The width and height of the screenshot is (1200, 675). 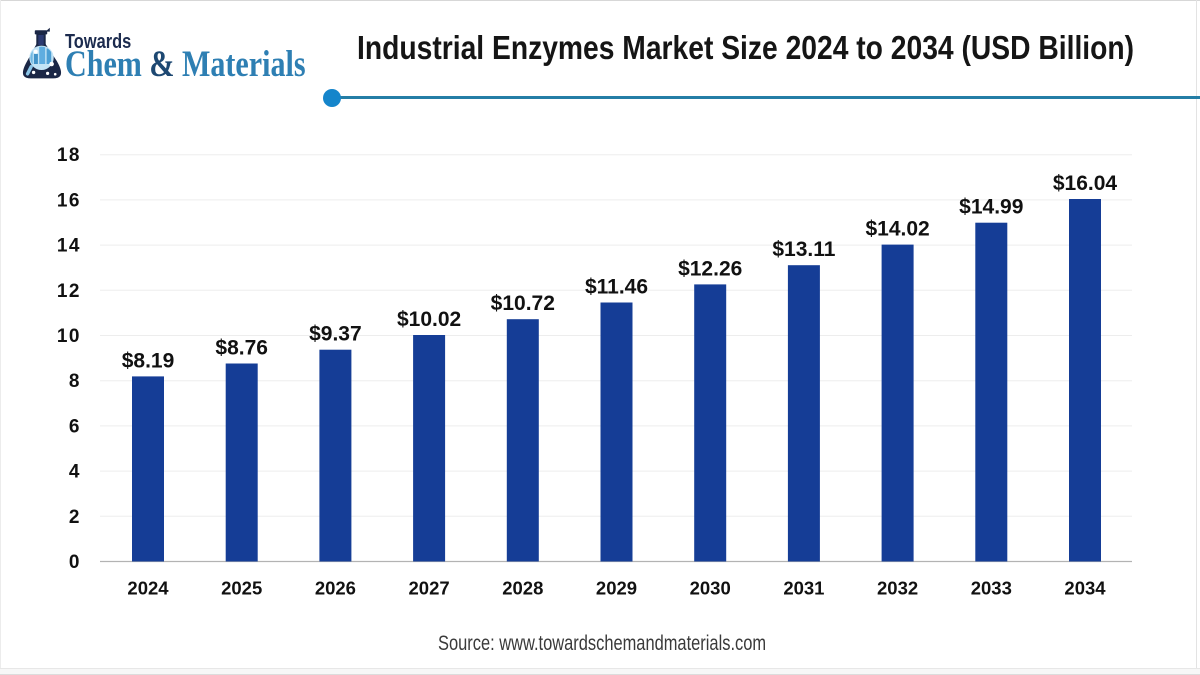 What do you see at coordinates (429, 319) in the screenshot?
I see `svg-text: $10.02` at bounding box center [429, 319].